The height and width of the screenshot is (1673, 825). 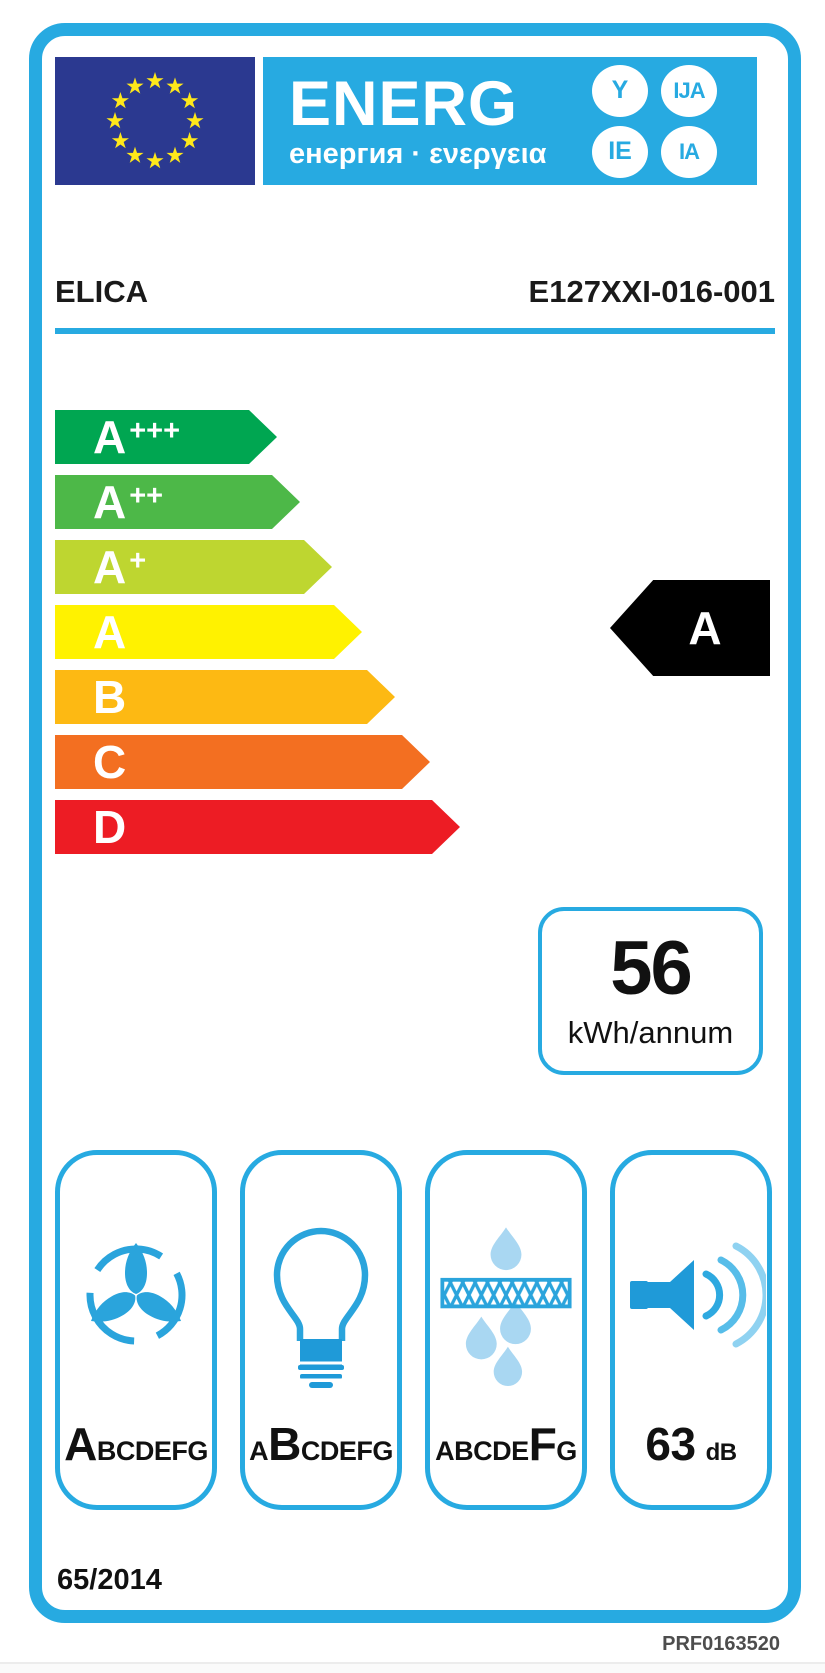 What do you see at coordinates (152, 1451) in the screenshot?
I see `grades-after: BCDEFG` at bounding box center [152, 1451].